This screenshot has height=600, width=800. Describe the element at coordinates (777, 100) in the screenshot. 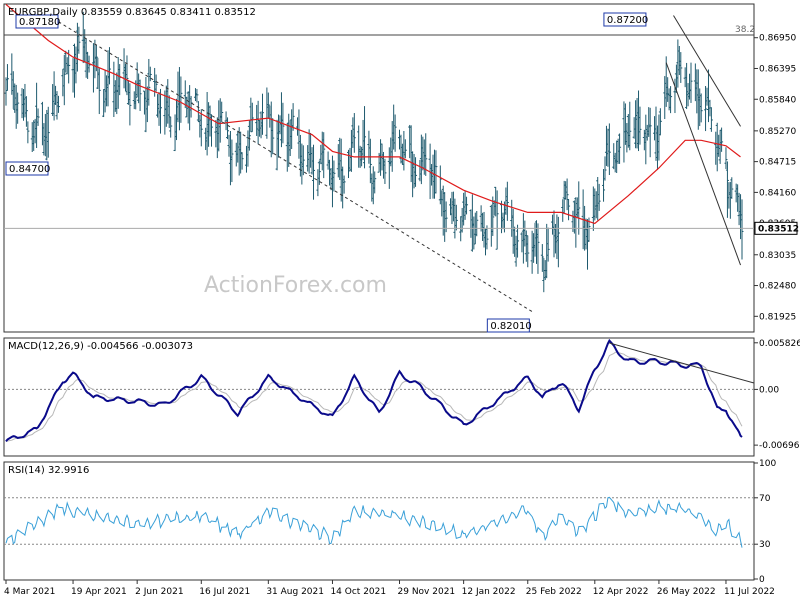

I see `price-tick-label: 0.85840` at that location.